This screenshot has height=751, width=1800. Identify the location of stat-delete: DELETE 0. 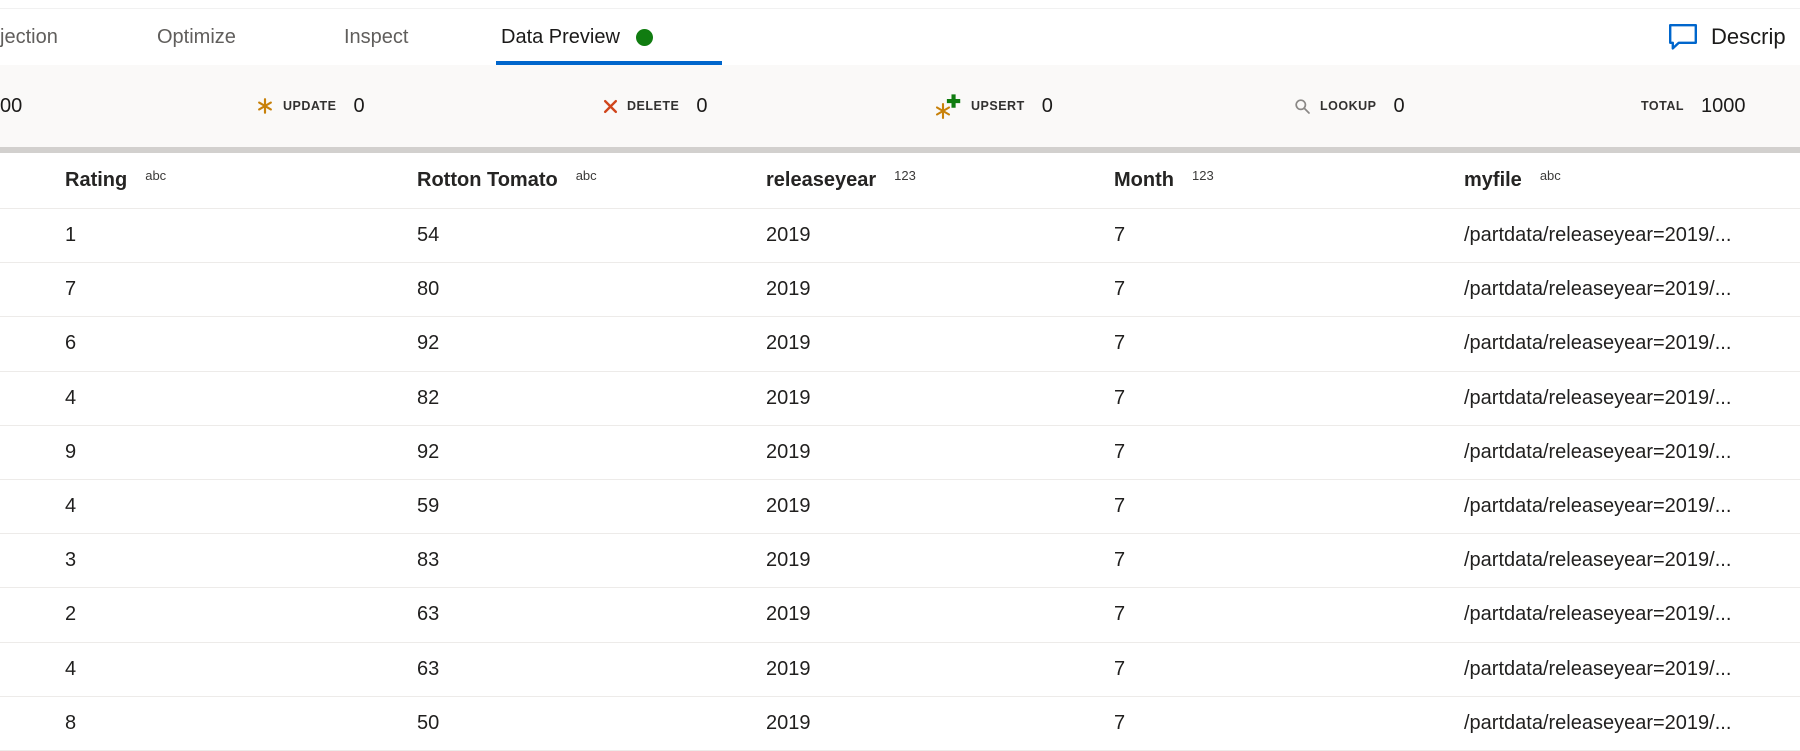
(655, 106).